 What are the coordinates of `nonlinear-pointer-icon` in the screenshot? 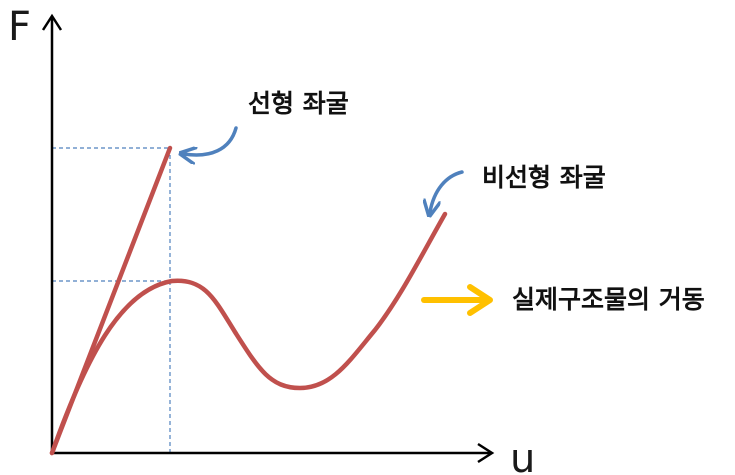 It's located at (447, 191).